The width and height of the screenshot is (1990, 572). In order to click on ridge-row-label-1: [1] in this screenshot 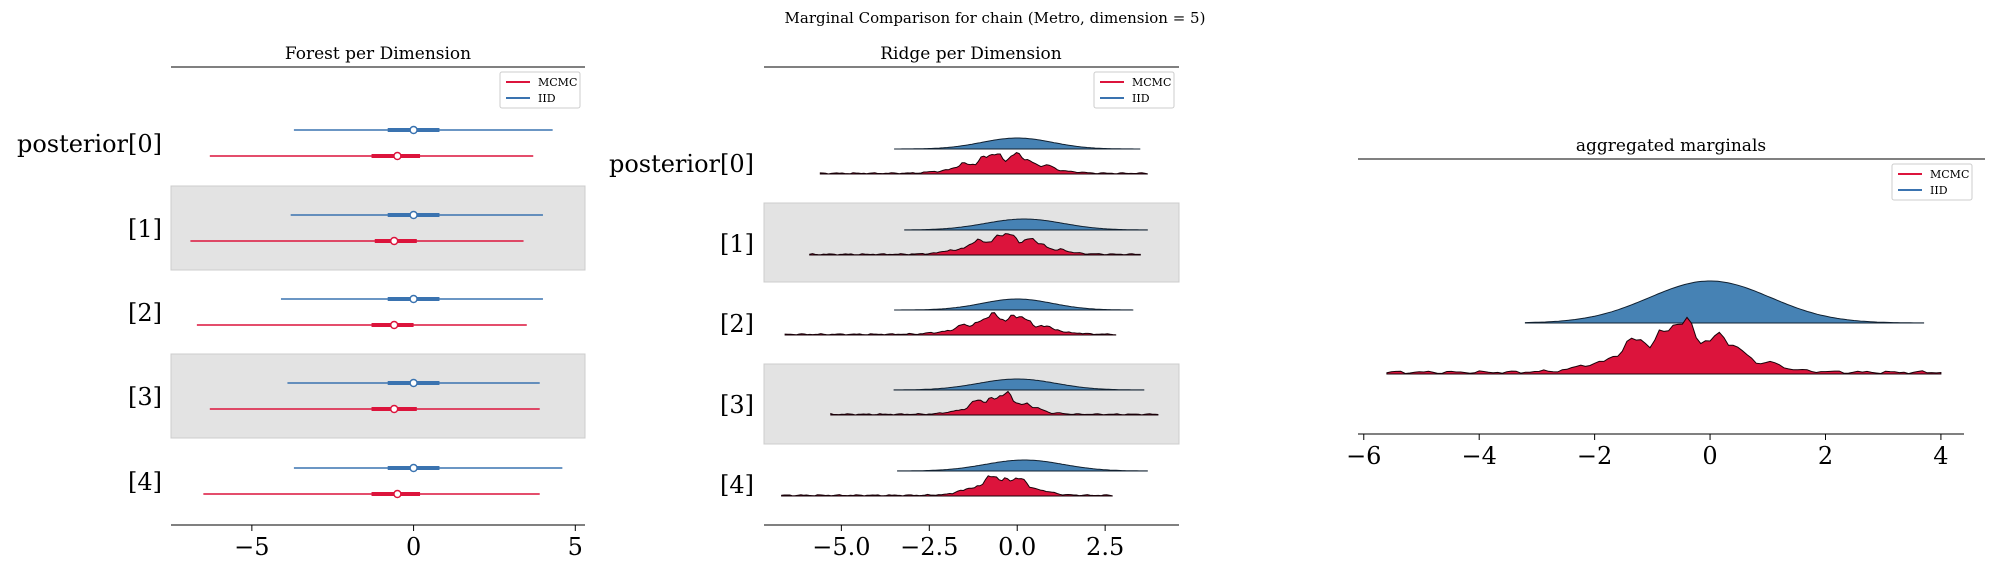, I will do `click(737, 244)`.